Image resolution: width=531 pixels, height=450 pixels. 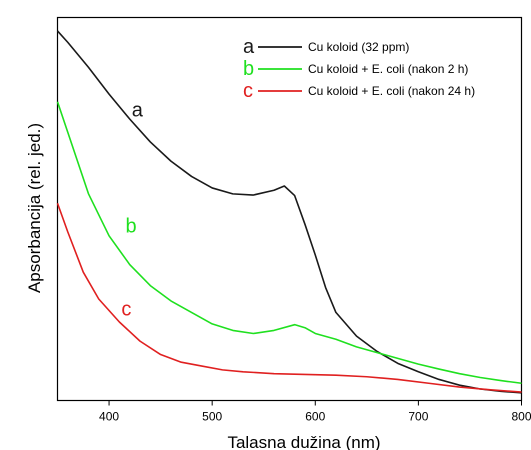 I want to click on legend-label-a: Cu koloid (32 ppm), so click(x=358, y=47).